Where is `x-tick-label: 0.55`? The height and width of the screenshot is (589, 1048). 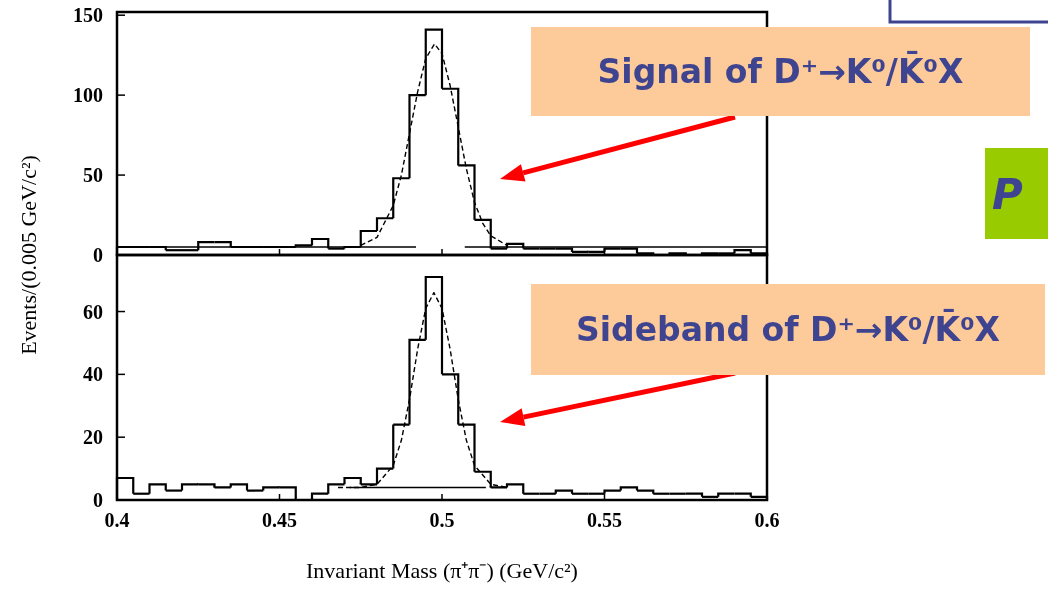 x-tick-label: 0.55 is located at coordinates (604, 520).